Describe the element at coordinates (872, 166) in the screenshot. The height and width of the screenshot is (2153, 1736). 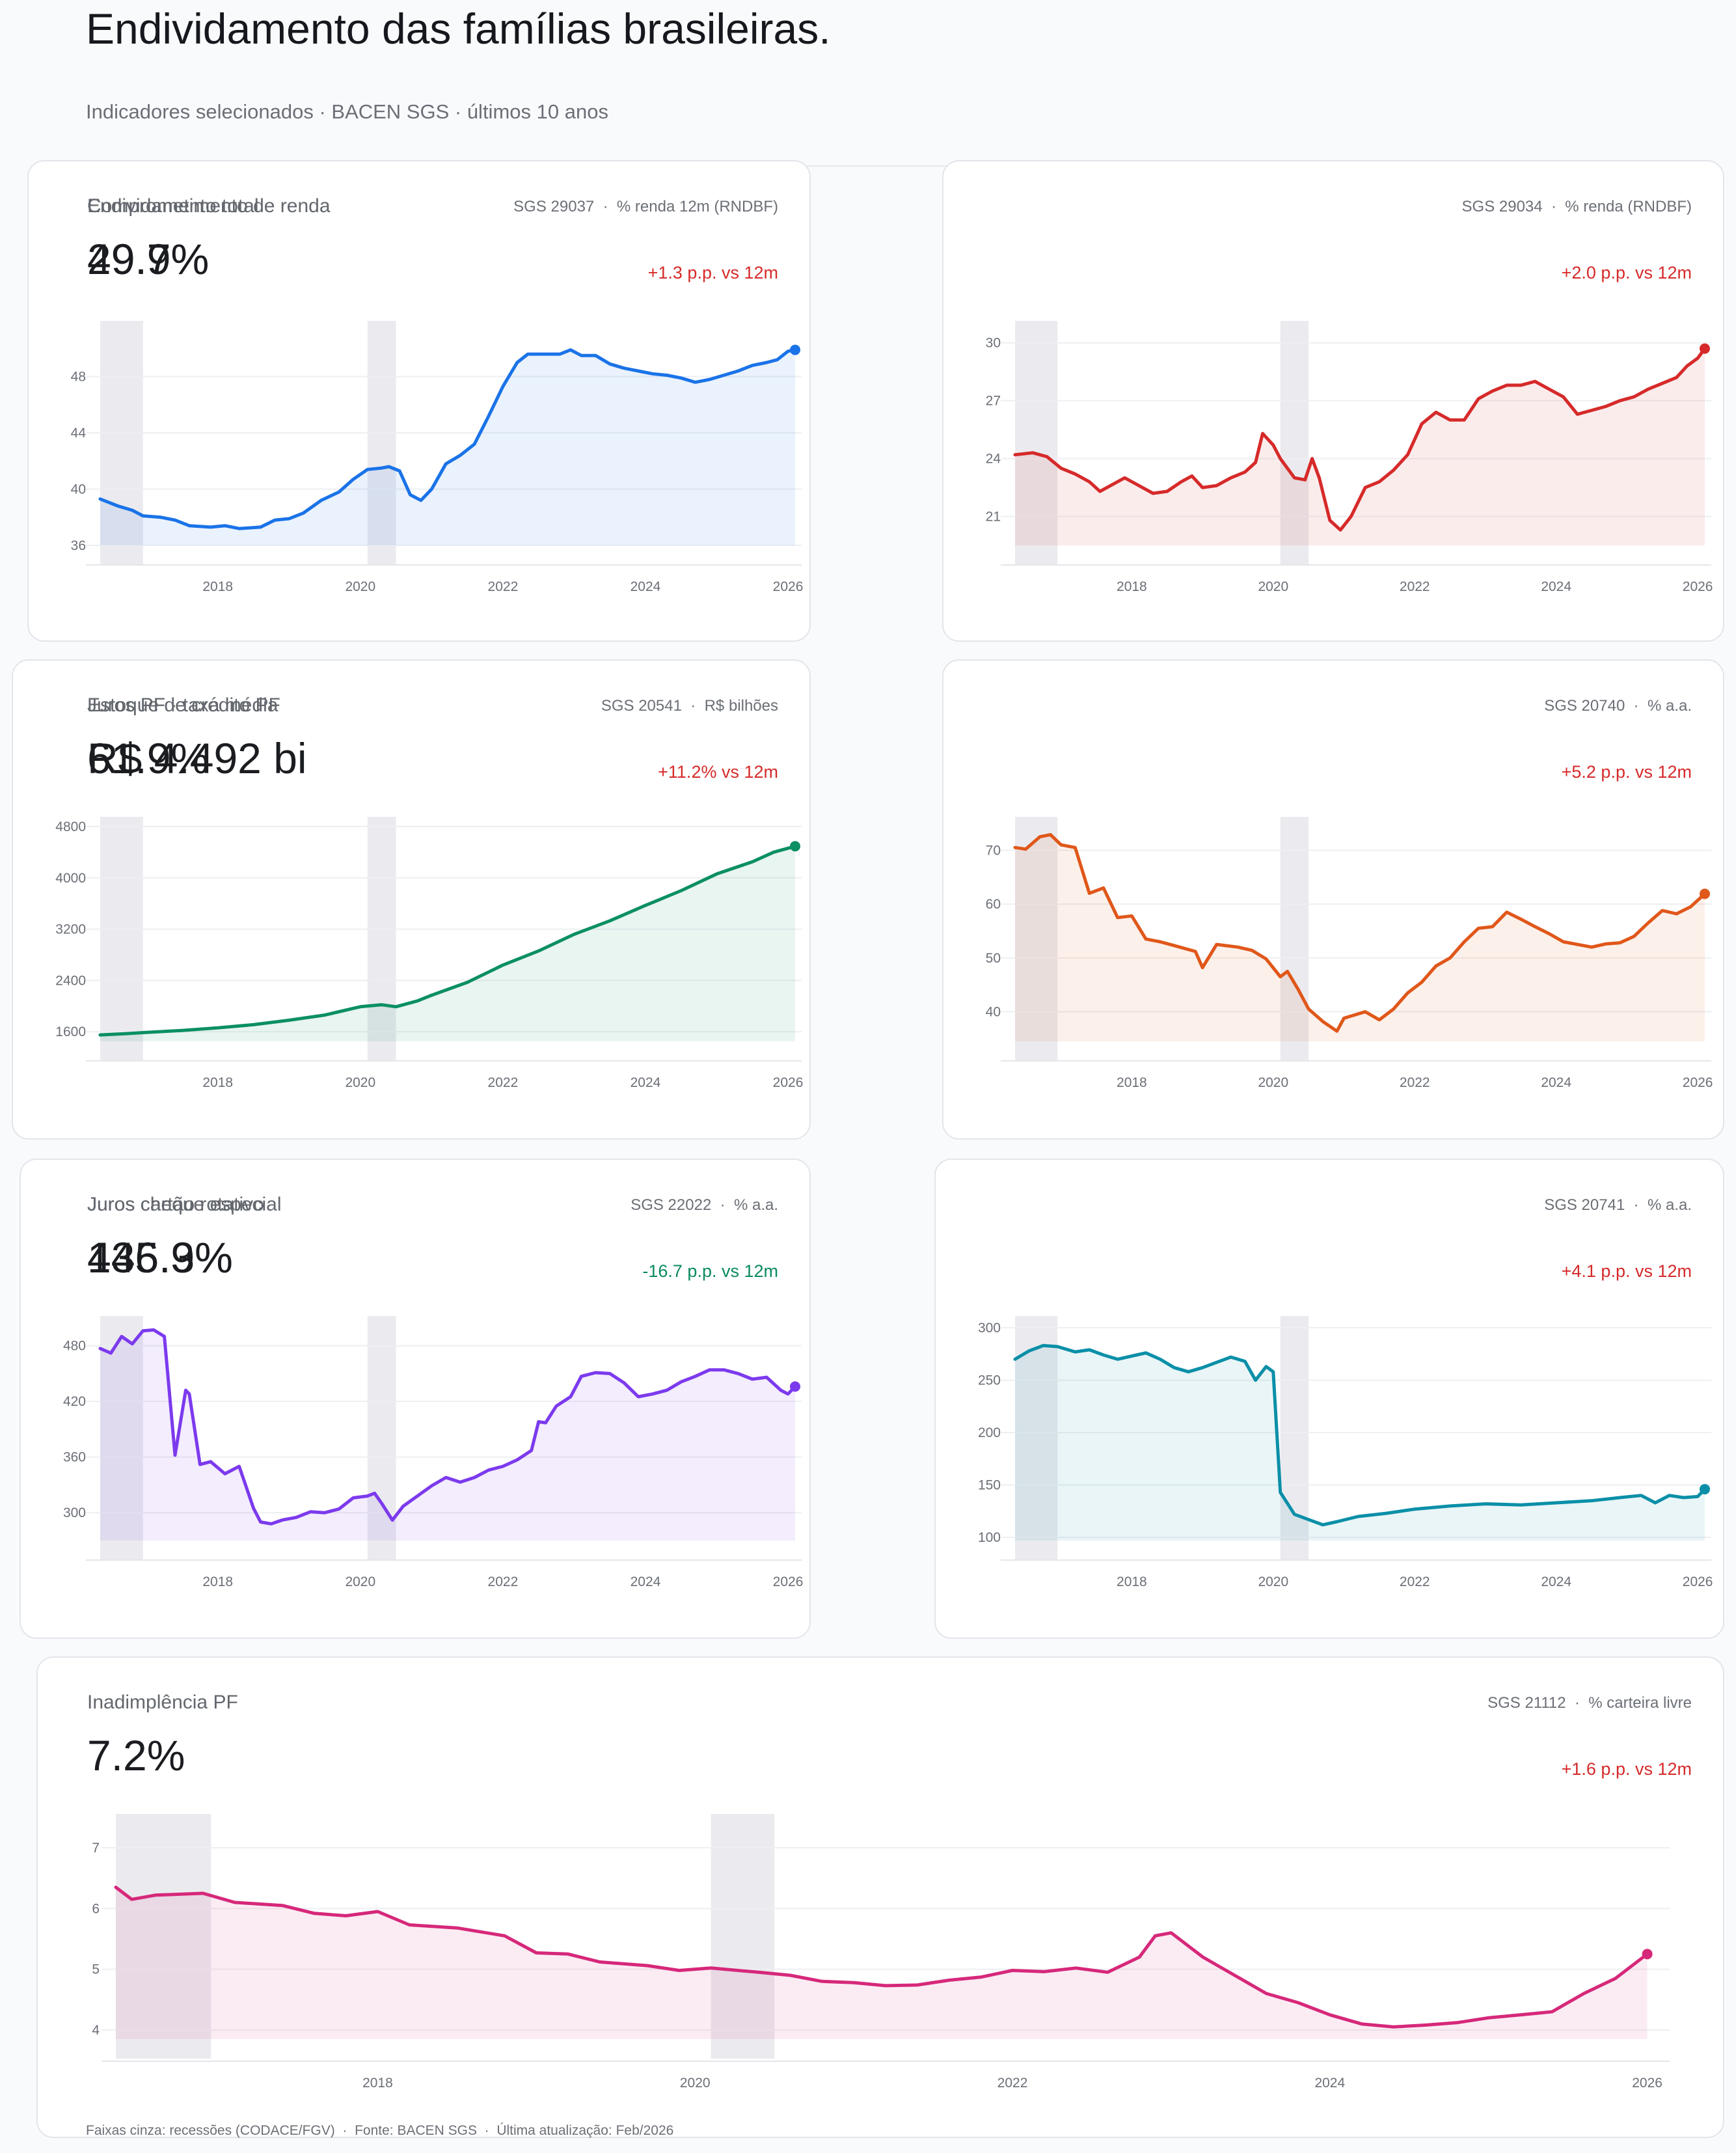
I see `header-divider` at that location.